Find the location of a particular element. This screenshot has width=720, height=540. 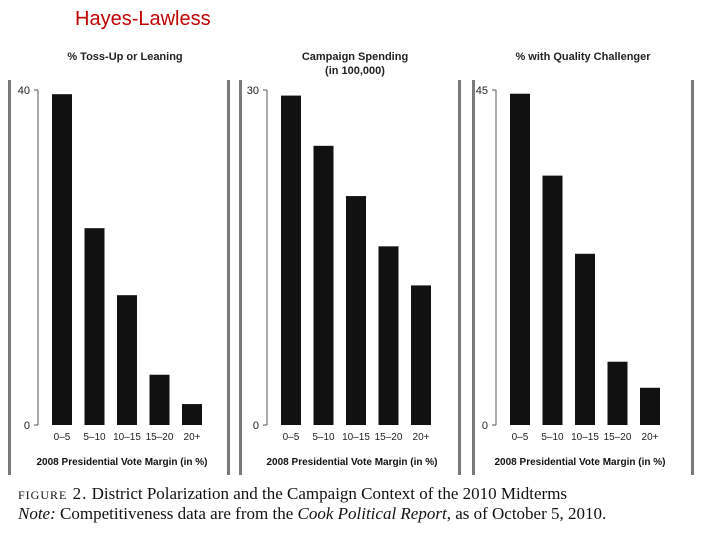

chart-3-xtick-label: 0–5 is located at coordinates (520, 437).